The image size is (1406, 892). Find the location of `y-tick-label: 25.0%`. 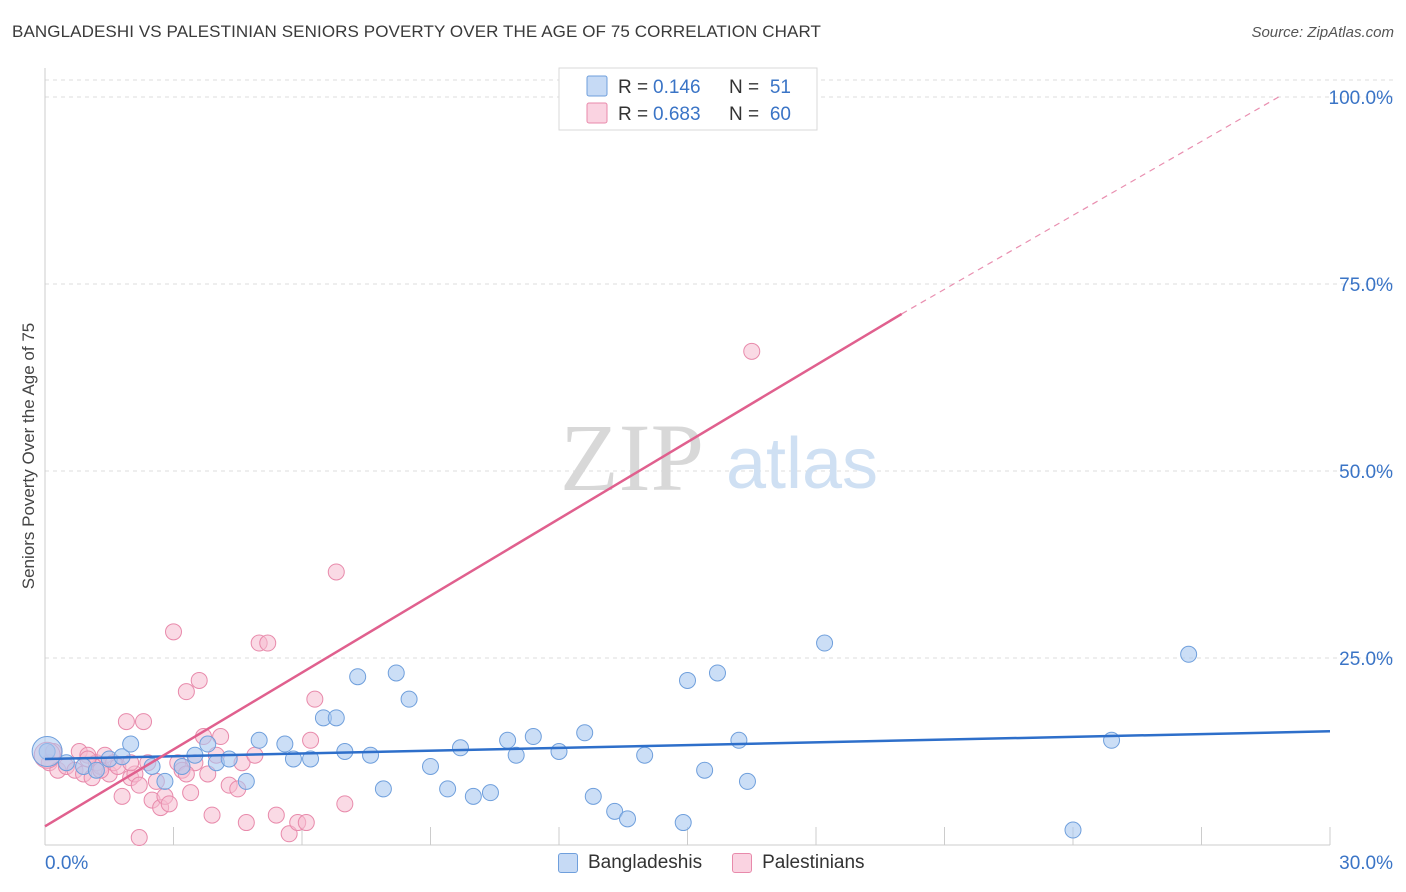

y-tick-label: 25.0% is located at coordinates (1366, 659).